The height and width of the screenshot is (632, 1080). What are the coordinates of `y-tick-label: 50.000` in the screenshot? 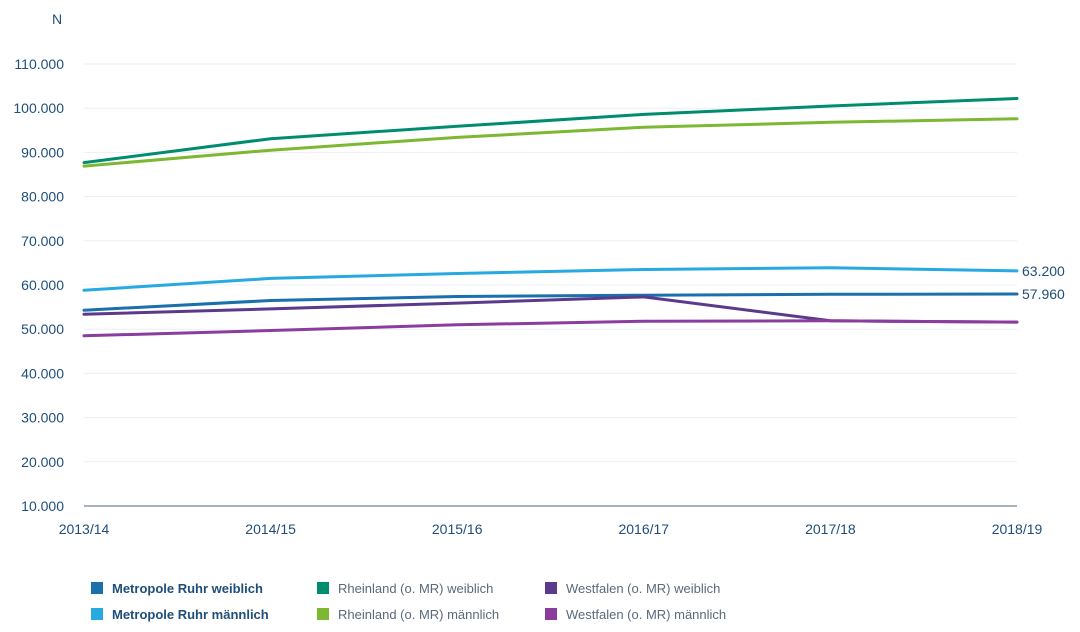 It's located at (42, 329).